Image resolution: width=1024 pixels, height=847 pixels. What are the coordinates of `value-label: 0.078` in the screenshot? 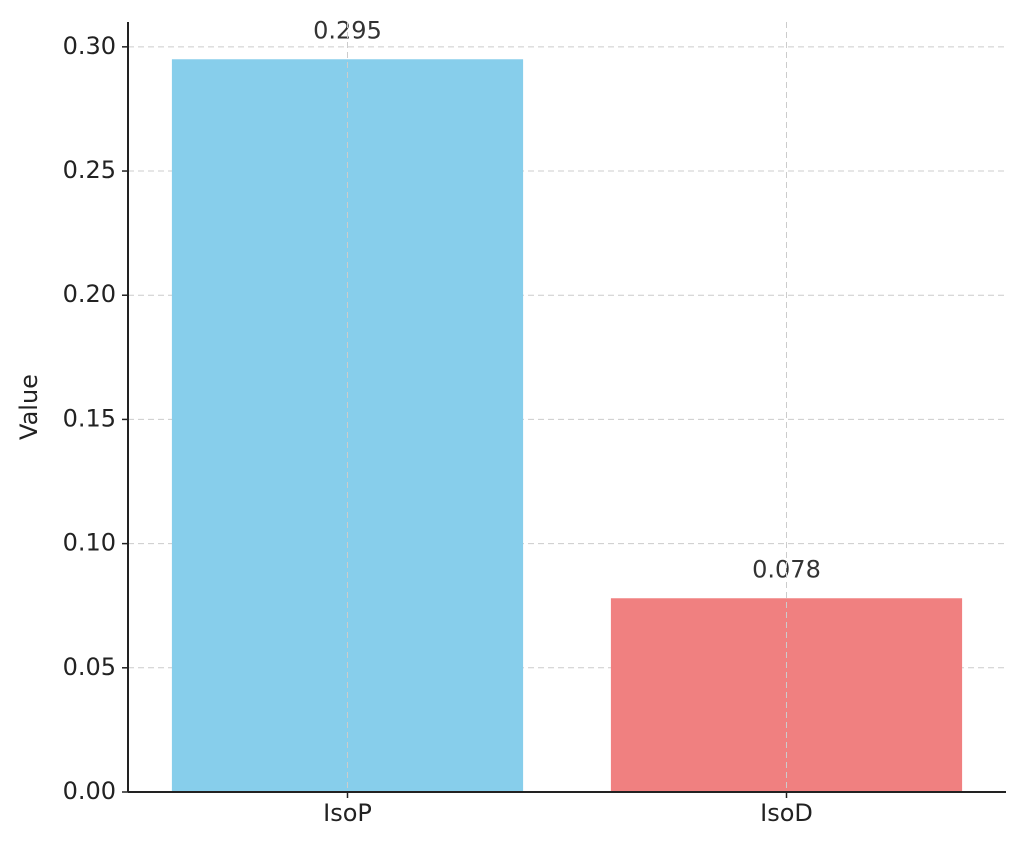 It's located at (786, 569).